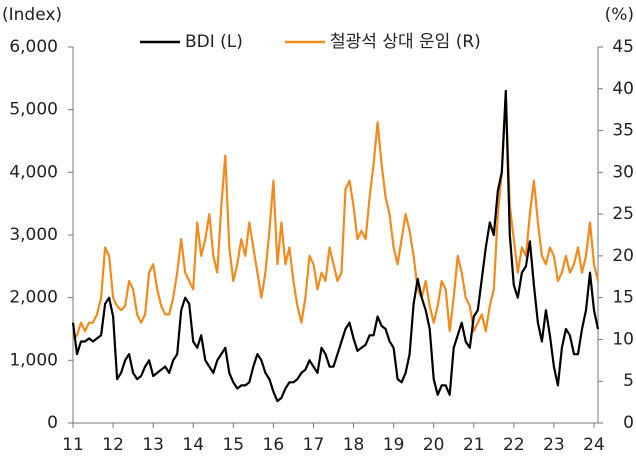 The width and height of the screenshot is (636, 460). What do you see at coordinates (214, 42) in the screenshot?
I see `legend-label: BDI (L)` at bounding box center [214, 42].